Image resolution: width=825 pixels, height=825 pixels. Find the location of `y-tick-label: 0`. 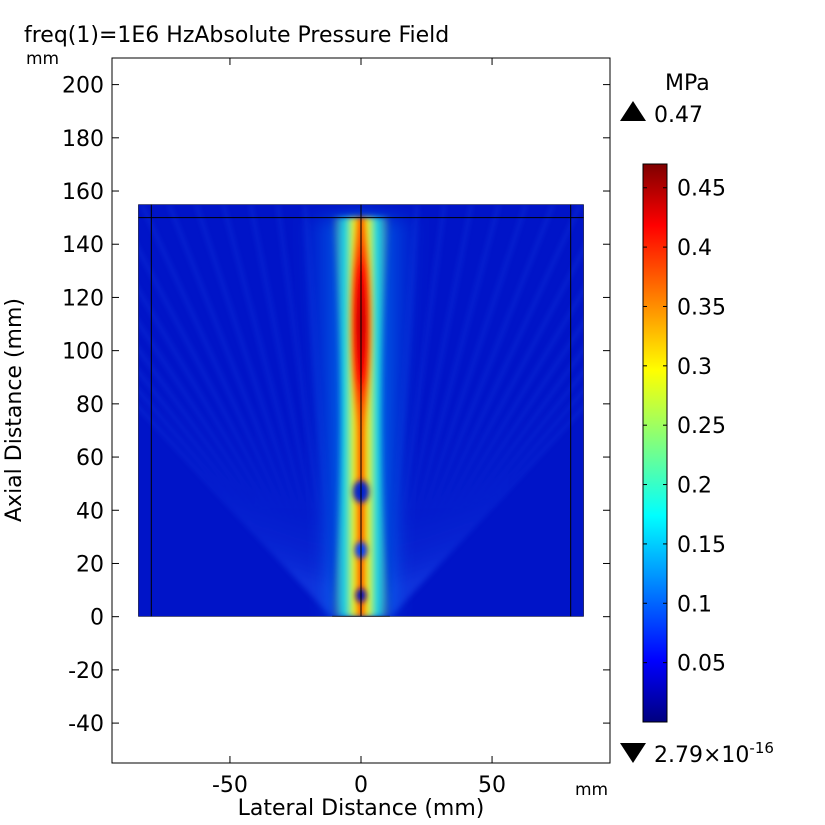

y-tick-label: 0 is located at coordinates (97, 618).